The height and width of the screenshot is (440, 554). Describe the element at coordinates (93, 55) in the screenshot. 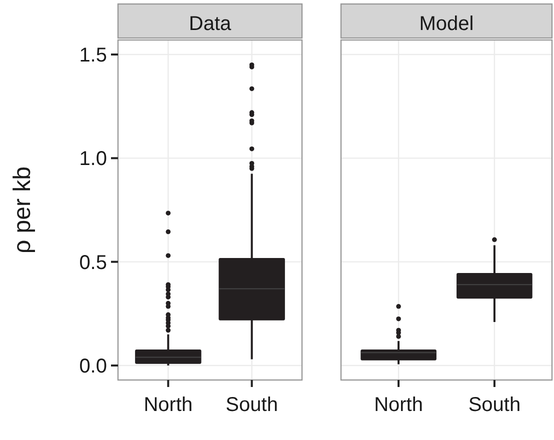

I see `y-tick-label: 1.5` at that location.